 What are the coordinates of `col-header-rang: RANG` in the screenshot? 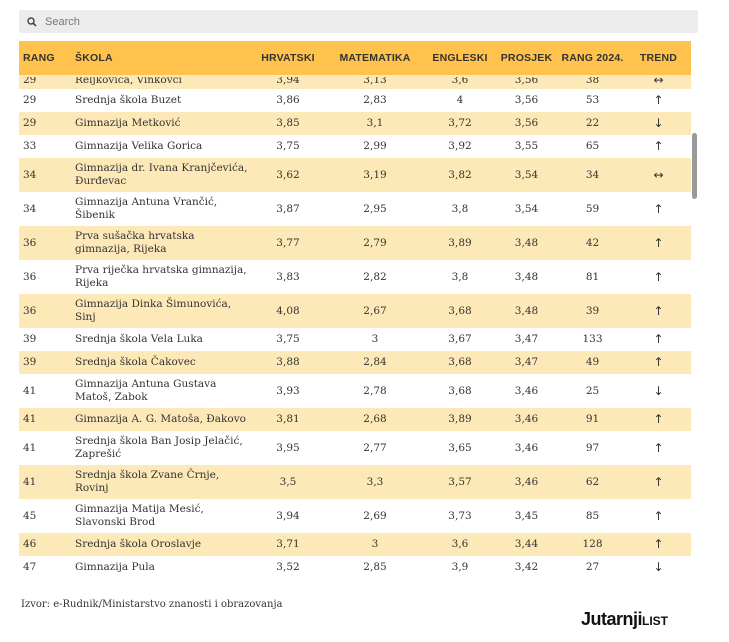 It's located at (45, 58).